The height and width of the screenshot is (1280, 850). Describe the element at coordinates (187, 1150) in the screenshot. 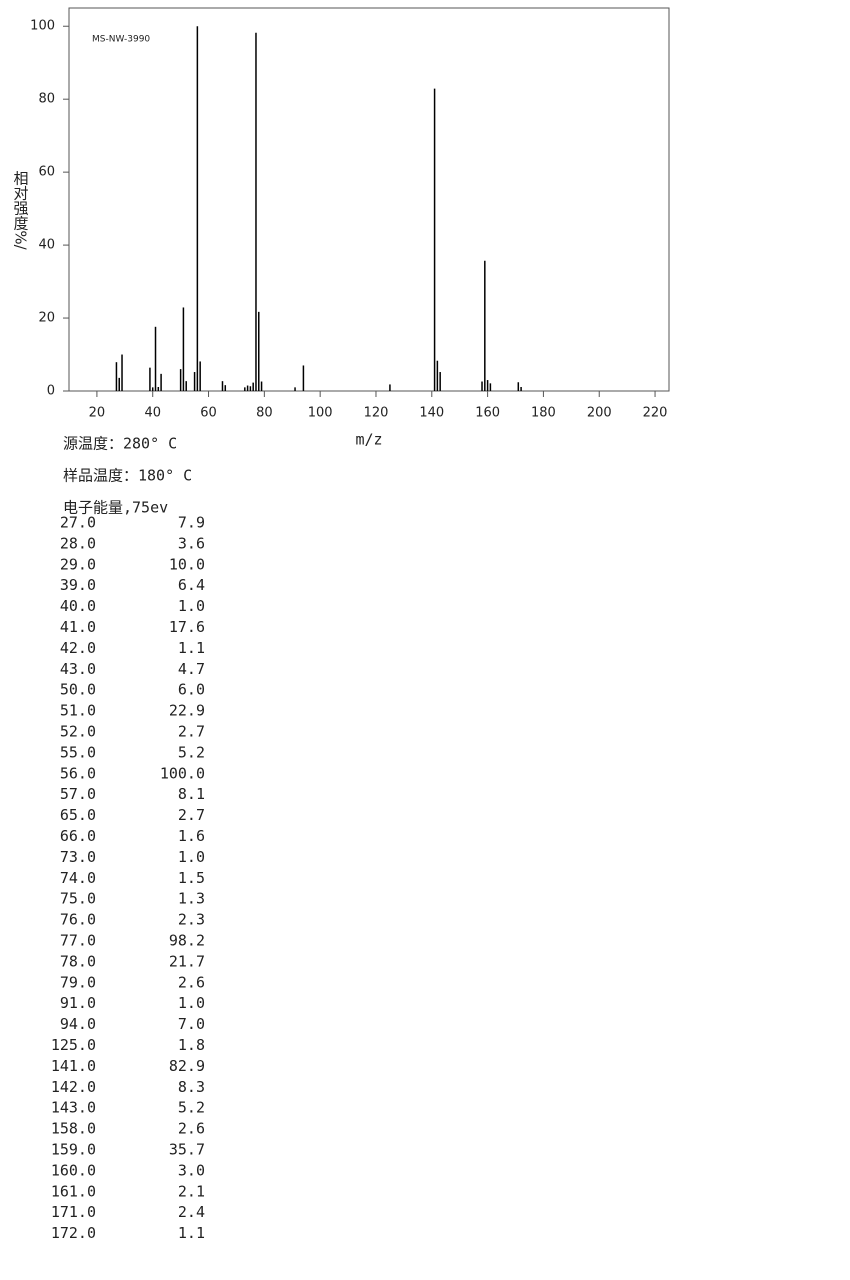

I see `table-cell-intensity: 35.7` at that location.